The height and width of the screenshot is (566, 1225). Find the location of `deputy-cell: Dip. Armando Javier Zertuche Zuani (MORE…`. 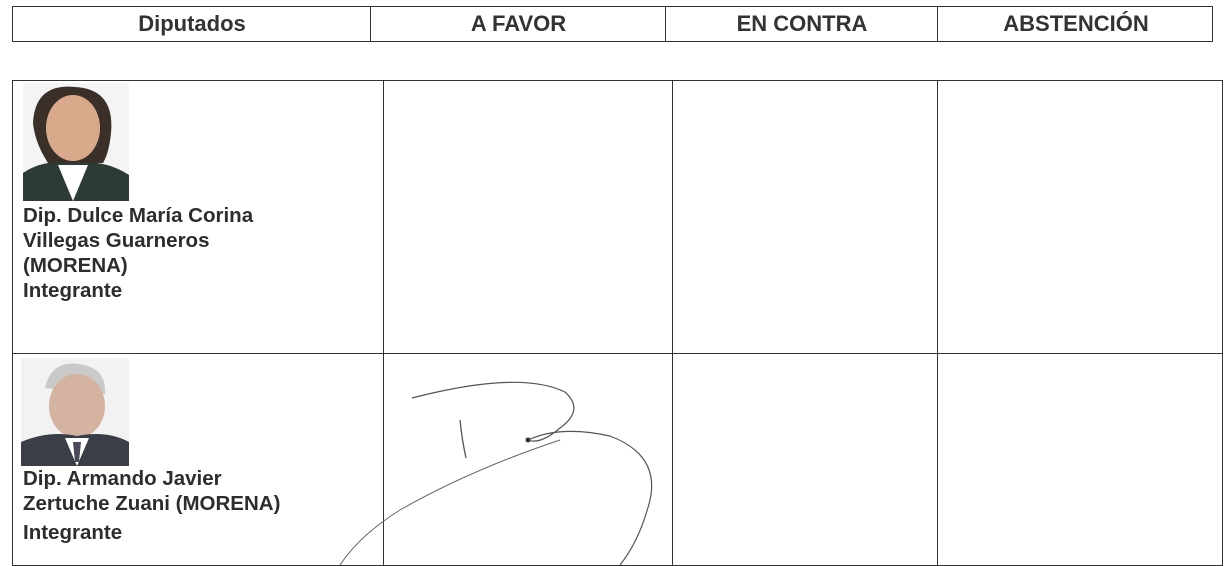

deputy-cell: Dip. Armando Javier Zertuche Zuani (MORE… is located at coordinates (197, 459).